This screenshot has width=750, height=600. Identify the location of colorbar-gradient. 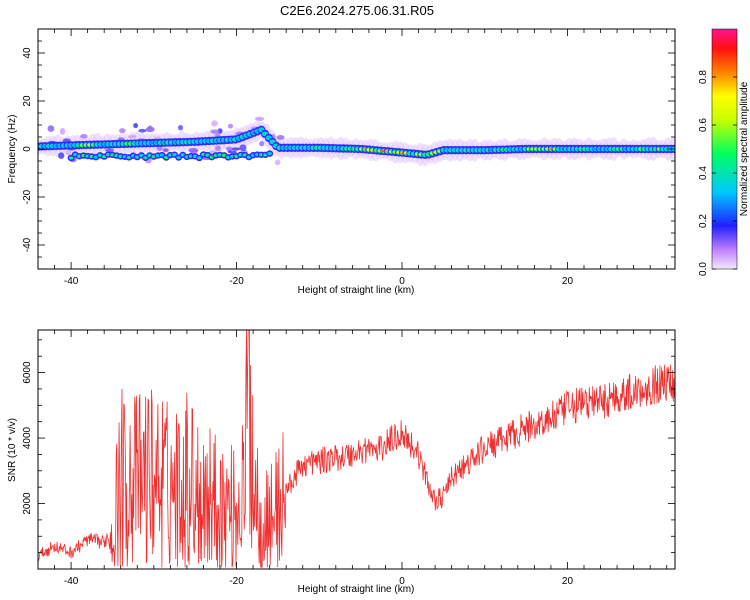
(724, 149).